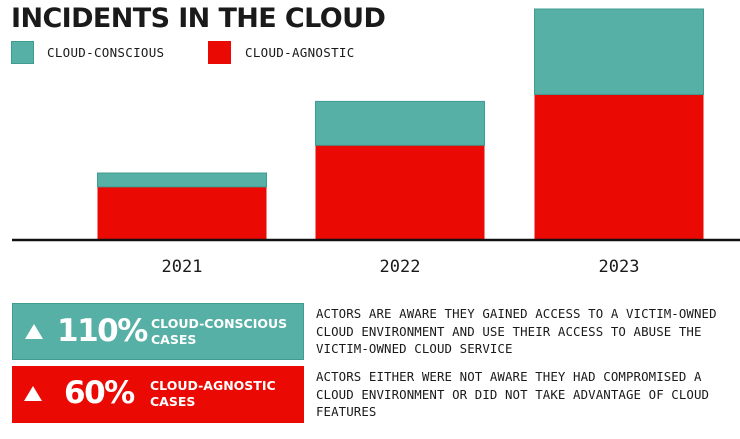 The height and width of the screenshot is (439, 740). Describe the element at coordinates (300, 52) in the screenshot. I see `legend-label-agnostic: CLOUD-AGNOSTIC` at that location.